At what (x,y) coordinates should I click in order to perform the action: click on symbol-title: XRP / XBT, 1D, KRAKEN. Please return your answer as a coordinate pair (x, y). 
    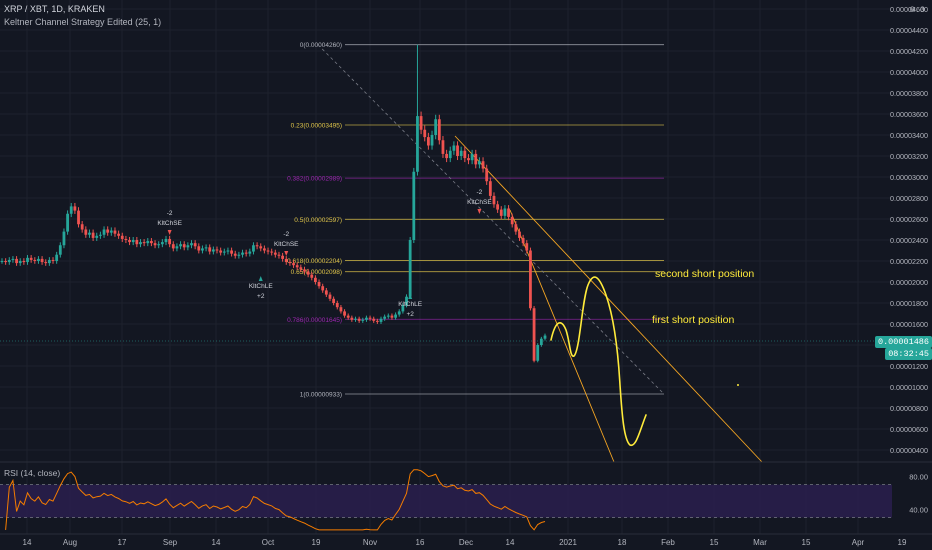
    Looking at the image, I should click on (54, 9).